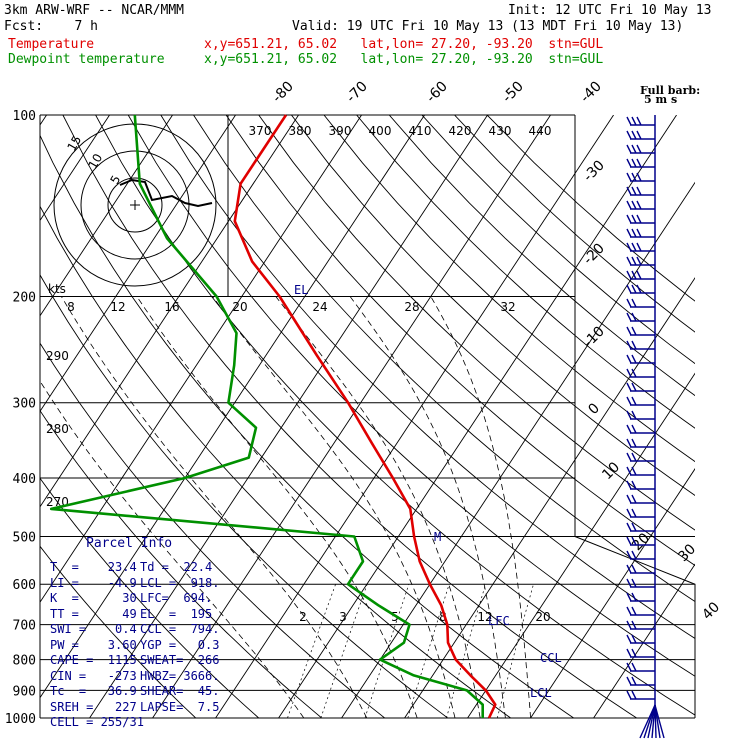 Image resolution: width=740 pixels, height=740 pixels. What do you see at coordinates (427, 507) in the screenshot?
I see `moist-adiabat-line` at bounding box center [427, 507].